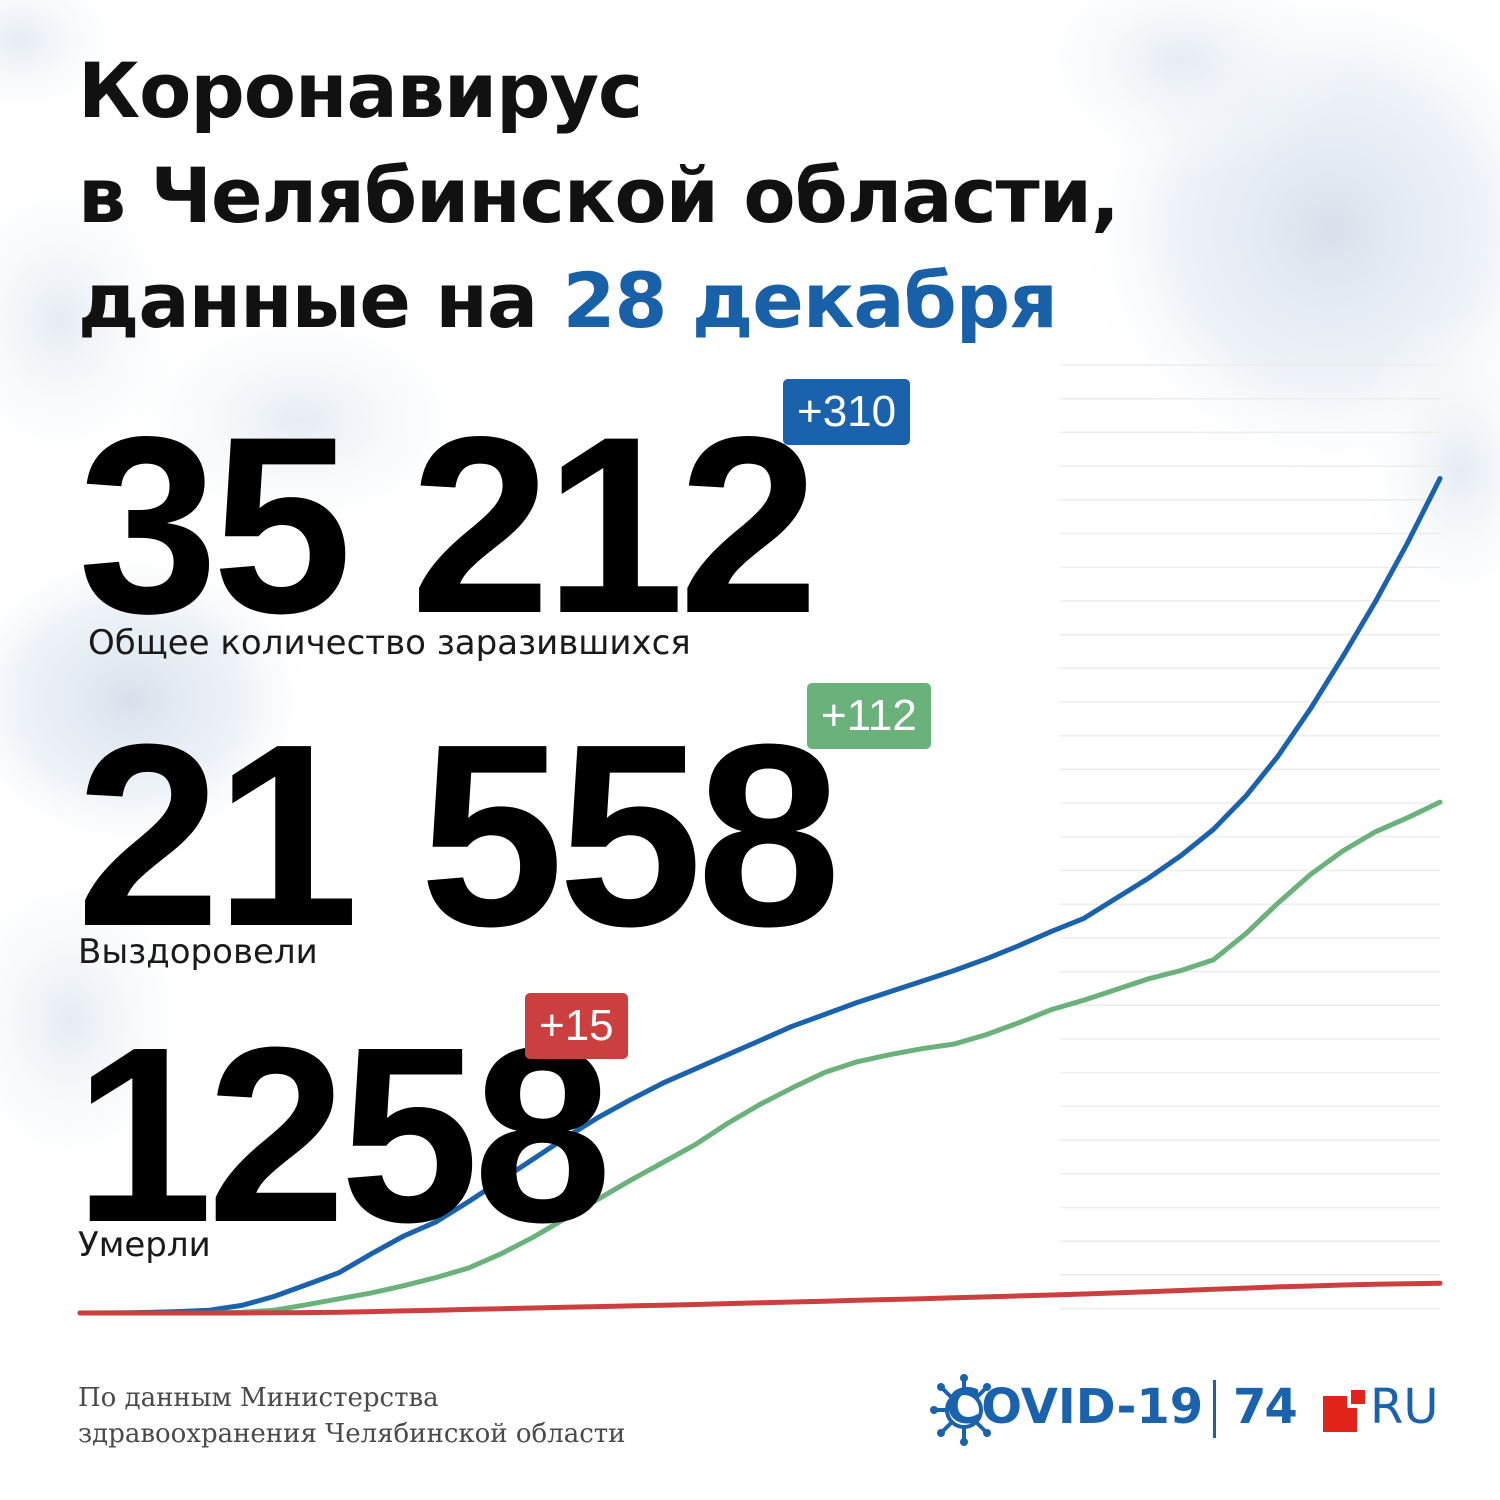 This screenshot has width=1500, height=1500. I want to click on site-logo-red-square-icon, so click(1345, 1410).